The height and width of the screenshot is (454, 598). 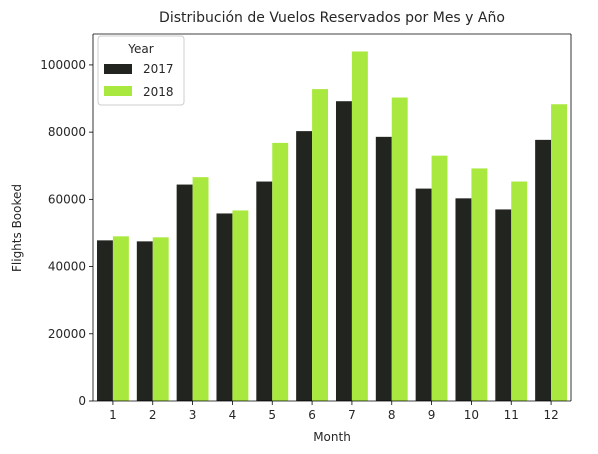 I want to click on x-tick-label-11: 11, so click(x=511, y=415).